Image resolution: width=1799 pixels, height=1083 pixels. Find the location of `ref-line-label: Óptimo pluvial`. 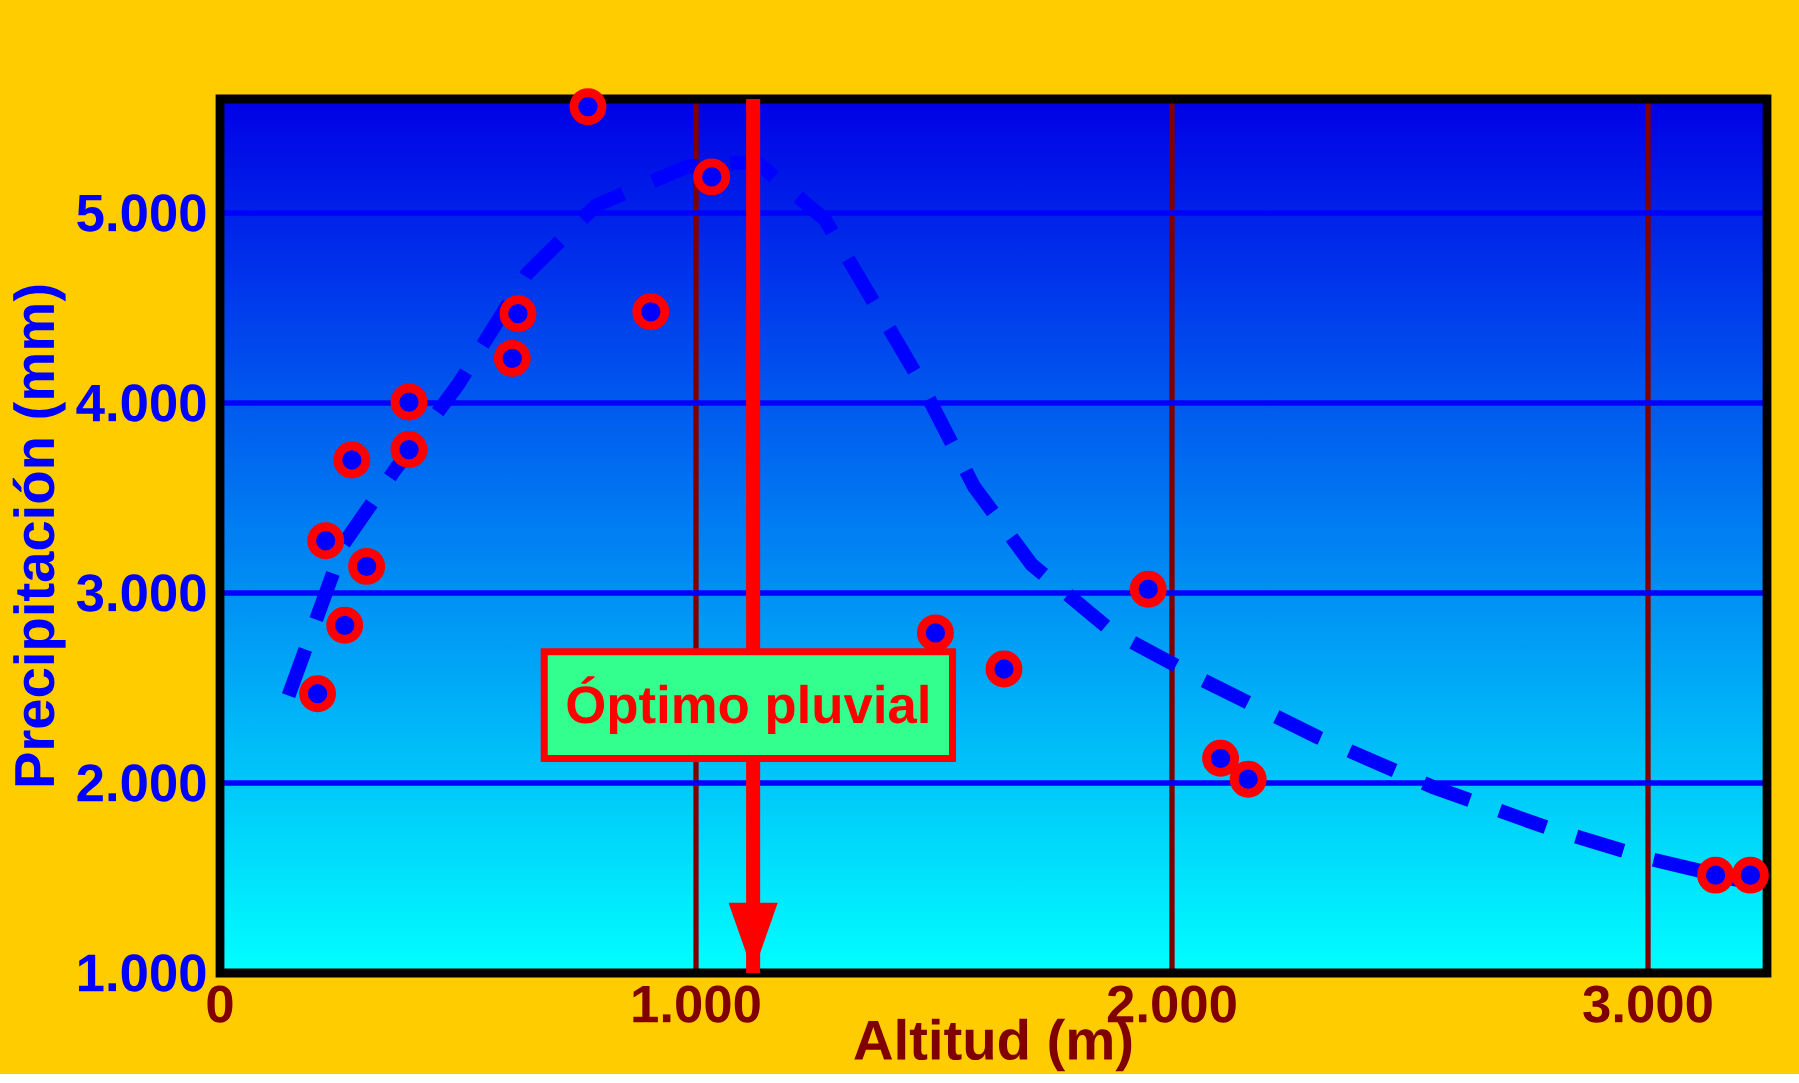

ref-line-label: Óptimo pluvial is located at coordinates (747, 705).